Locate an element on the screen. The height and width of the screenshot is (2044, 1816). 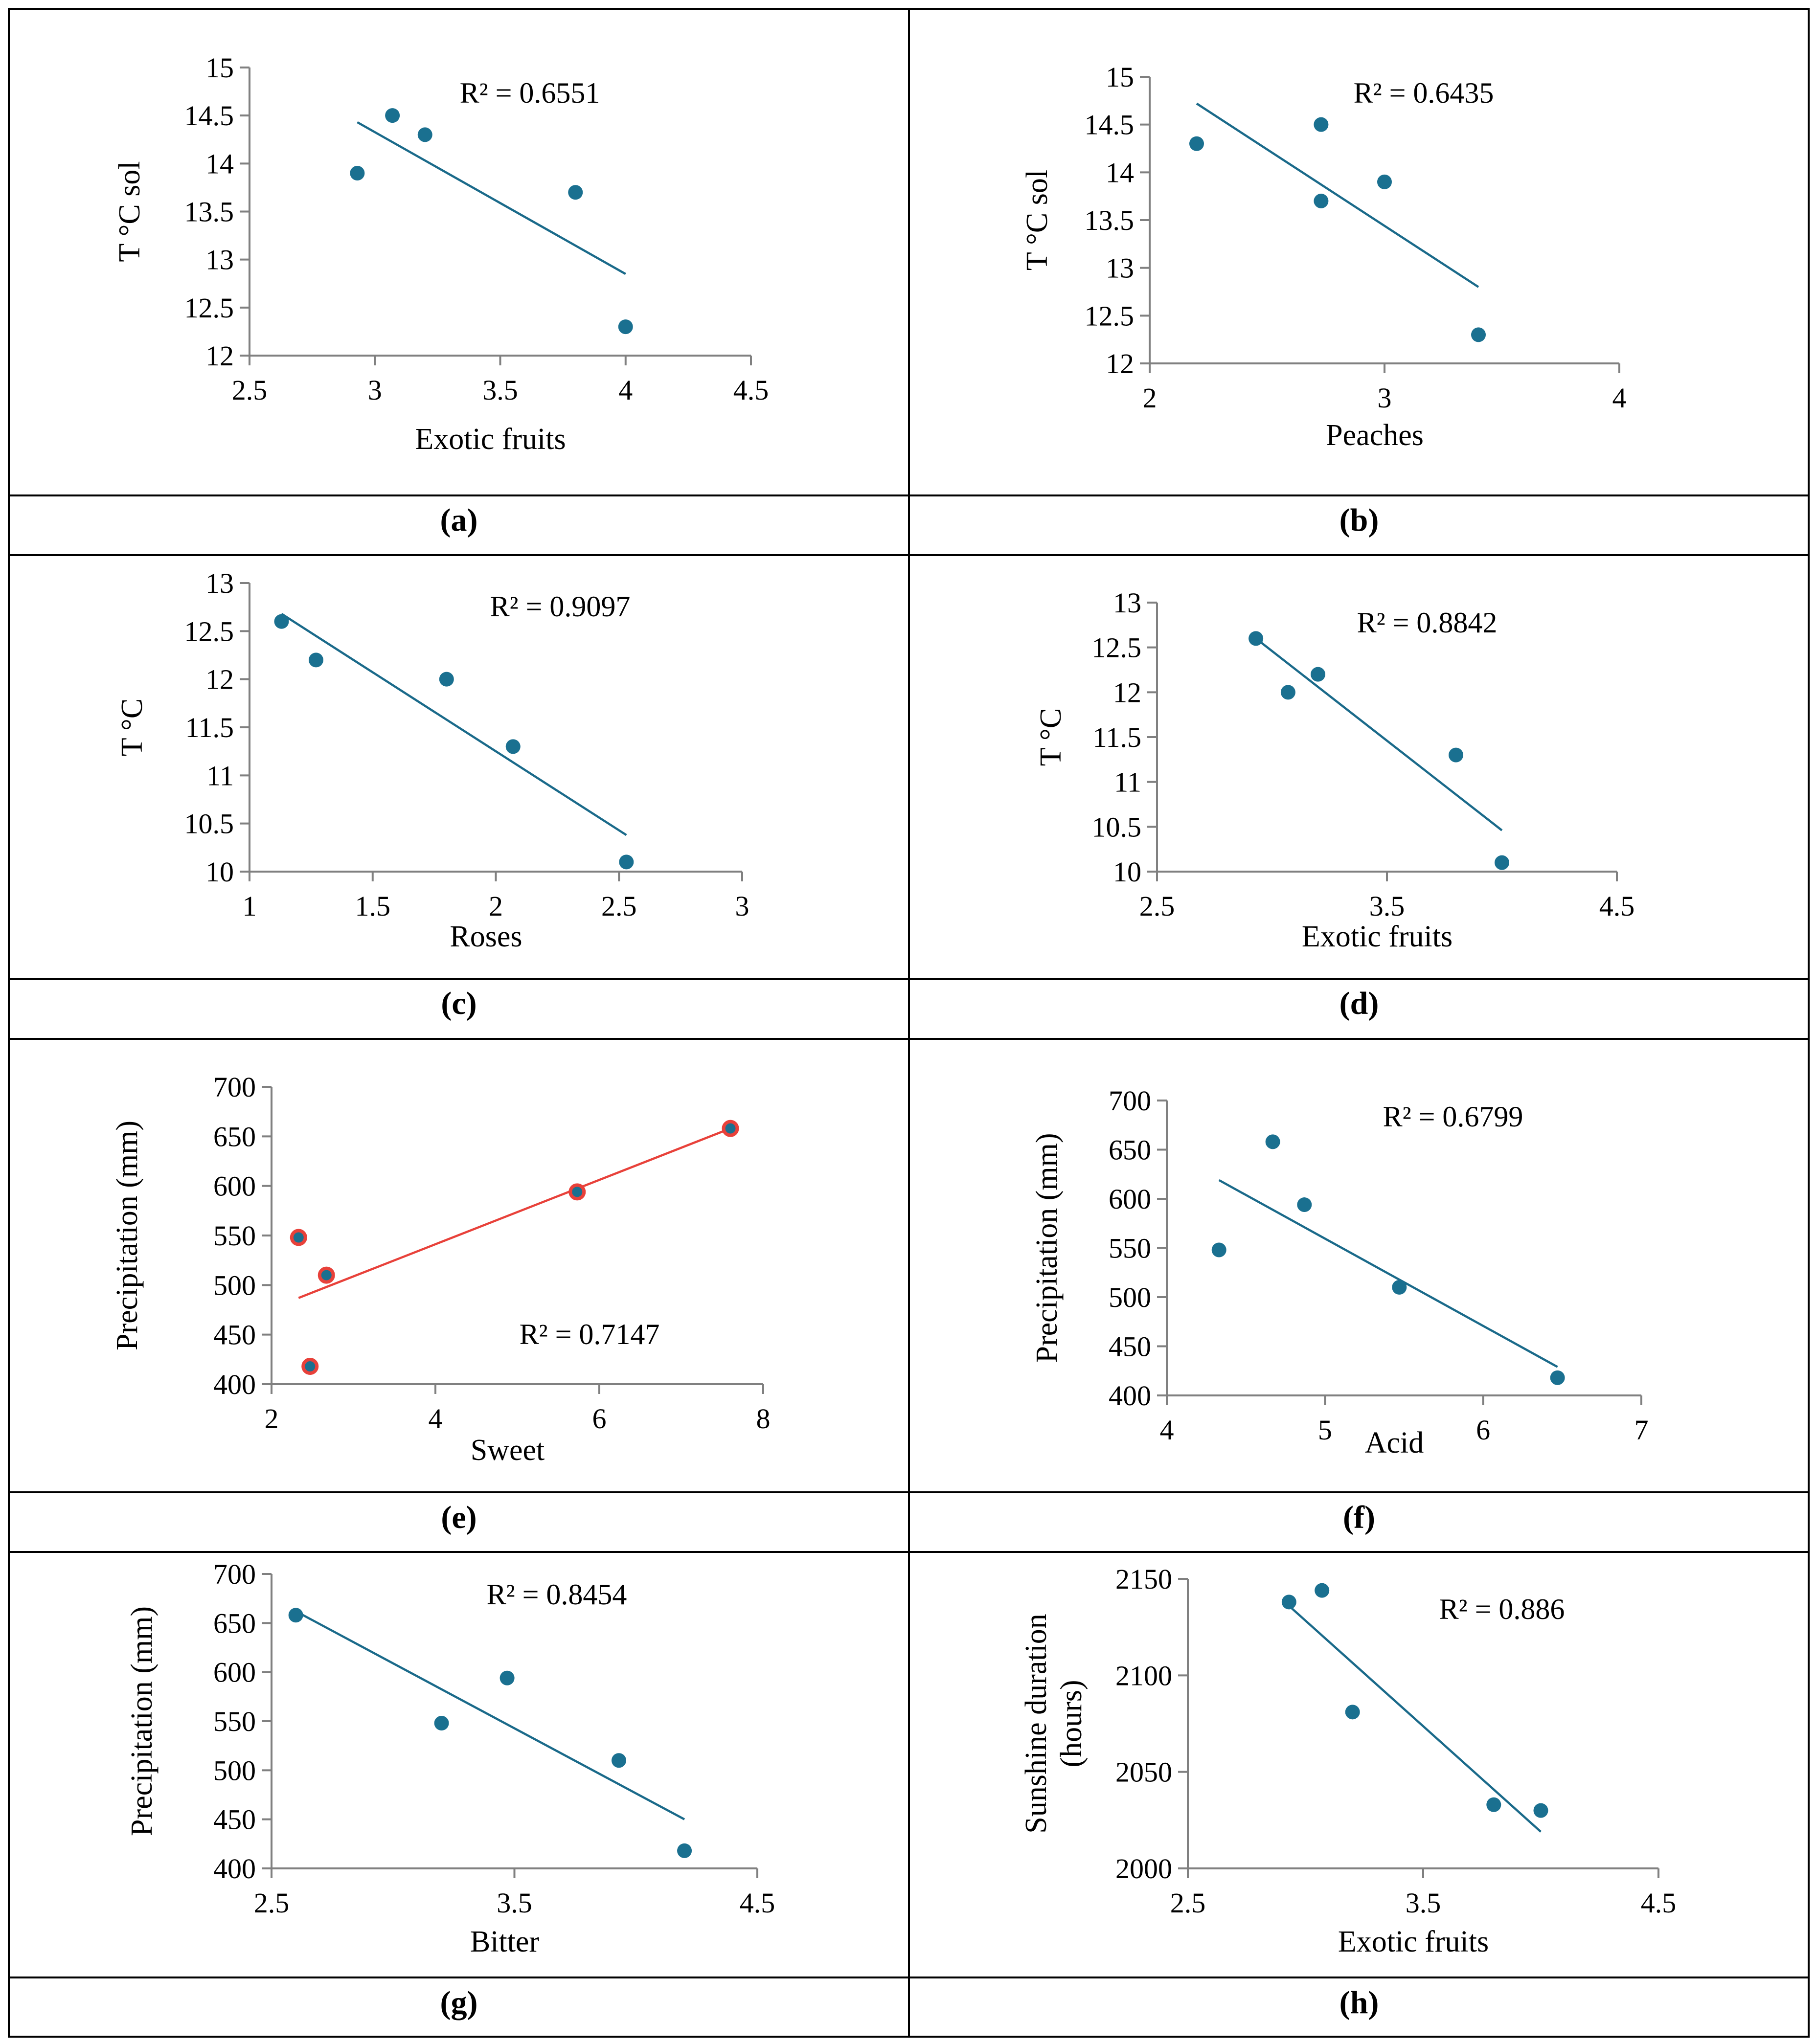
y-axis-title-line: (hours) is located at coordinates (1071, 1723).